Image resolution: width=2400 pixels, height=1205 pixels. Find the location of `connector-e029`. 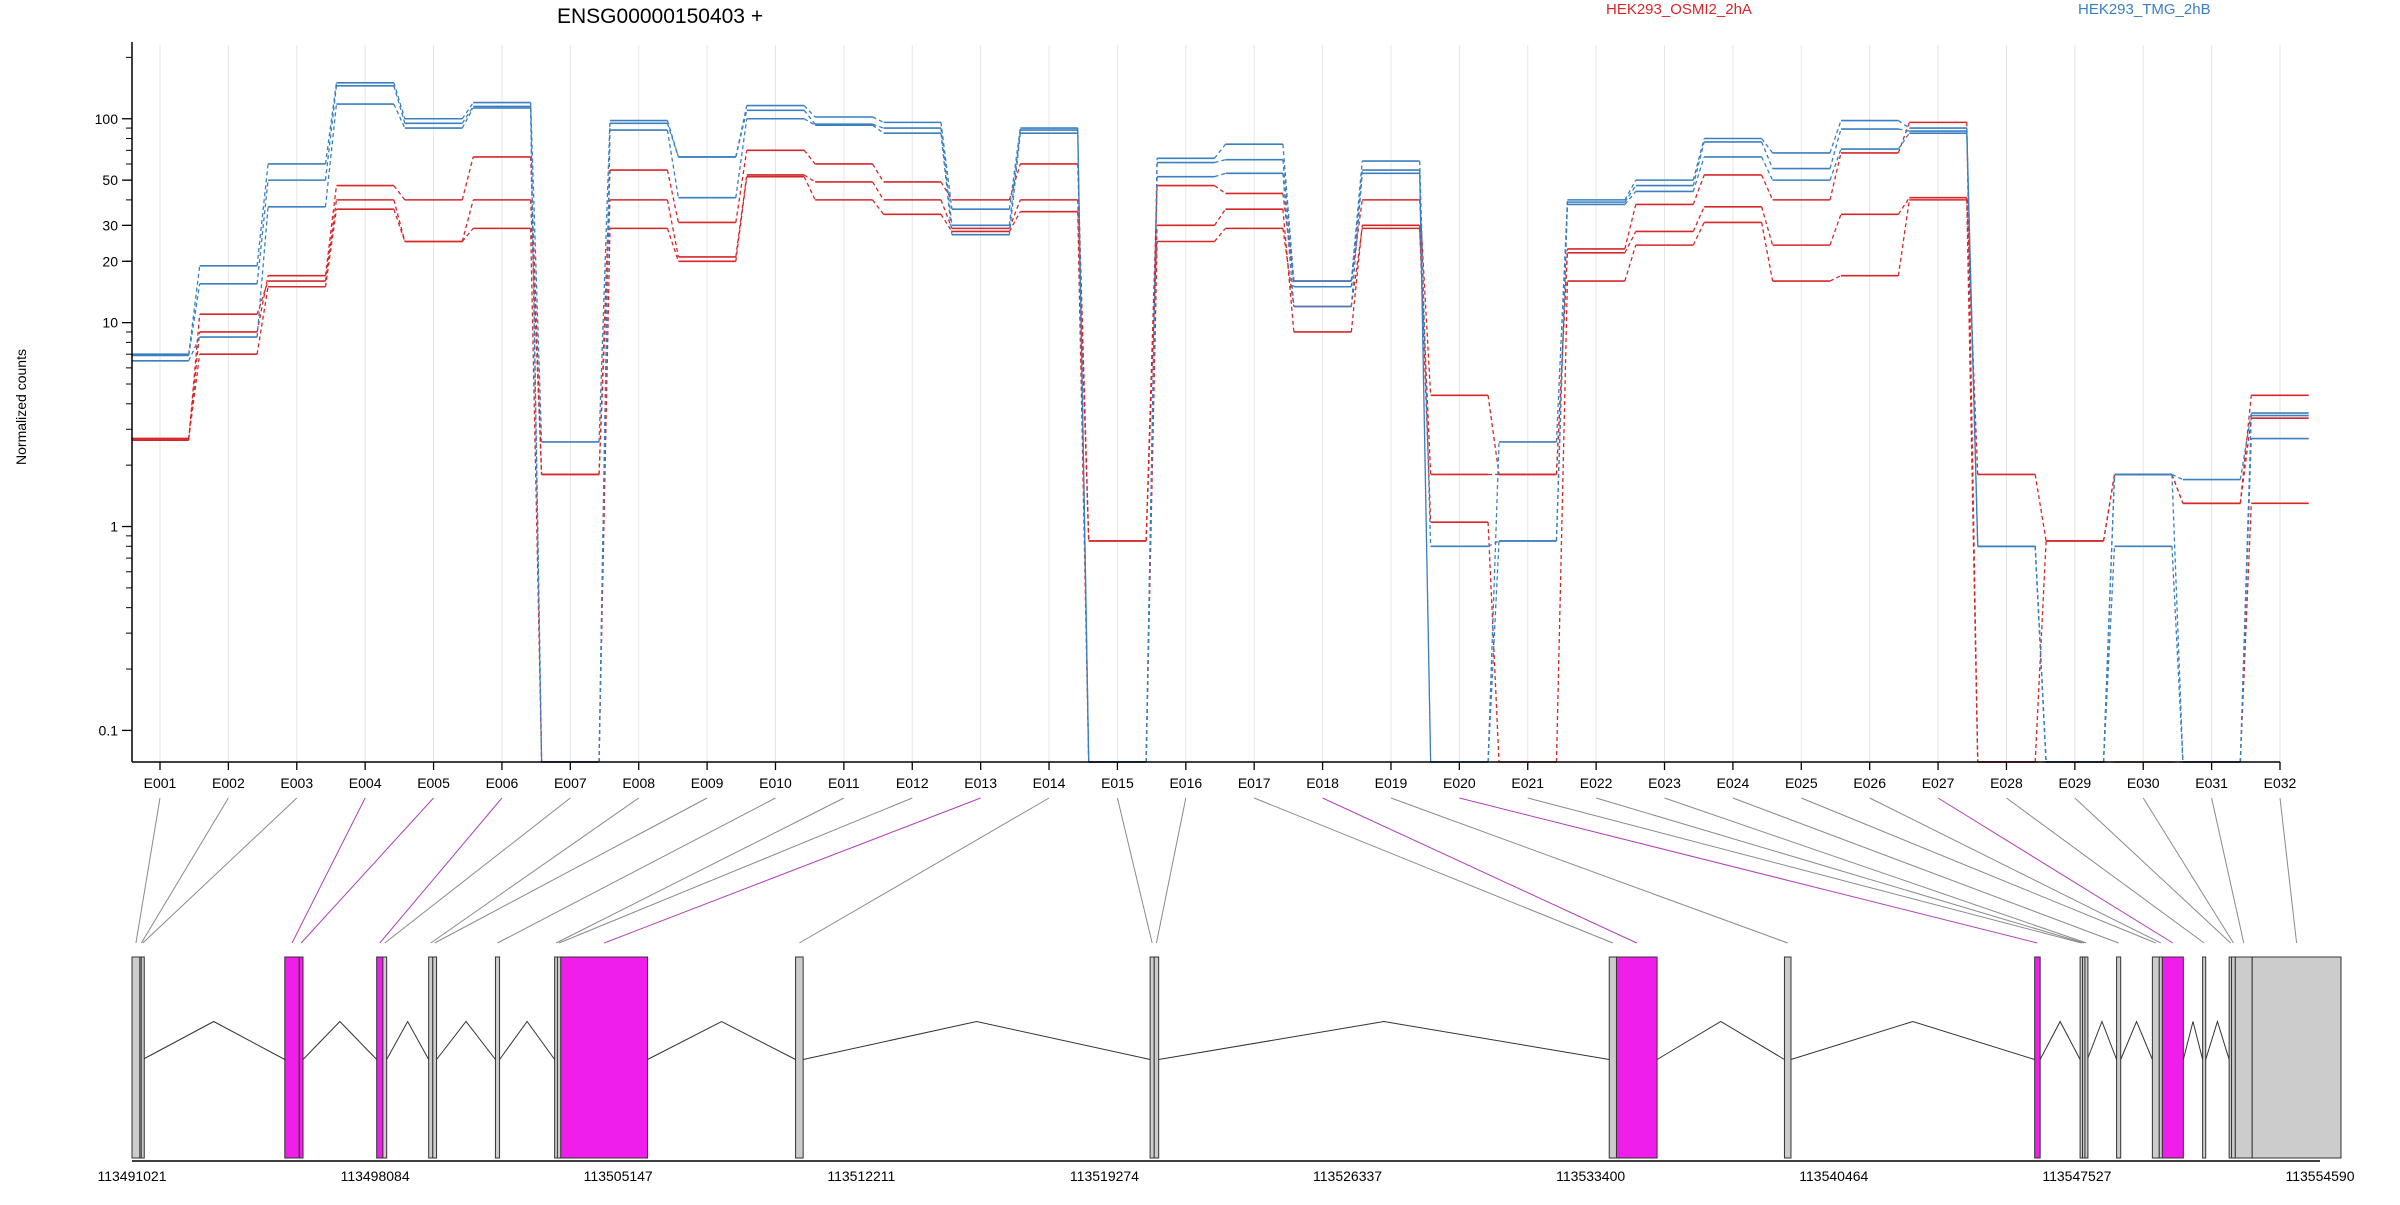

connector-e029 is located at coordinates (2152, 870).